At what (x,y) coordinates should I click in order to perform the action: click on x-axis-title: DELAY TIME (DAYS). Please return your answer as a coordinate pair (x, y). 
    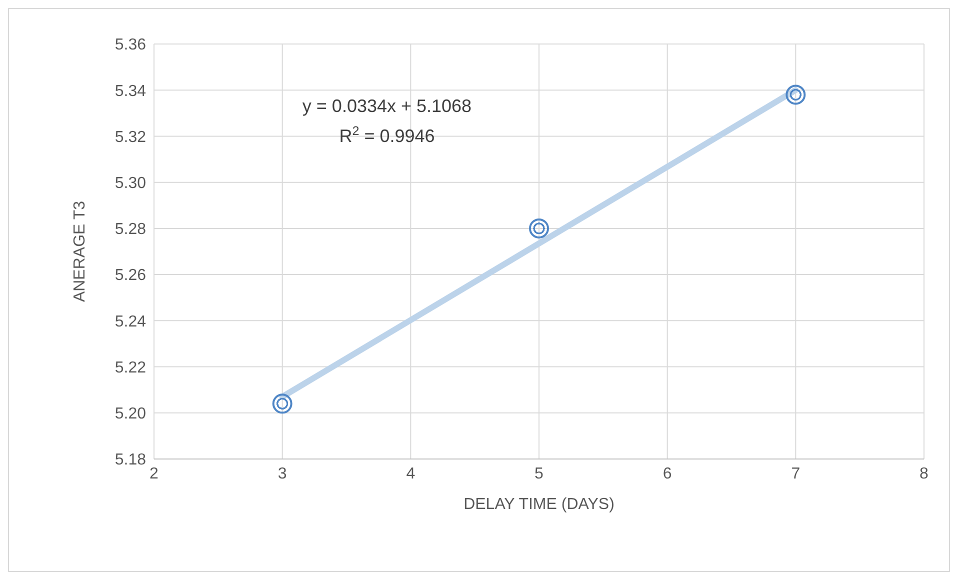
    Looking at the image, I should click on (539, 504).